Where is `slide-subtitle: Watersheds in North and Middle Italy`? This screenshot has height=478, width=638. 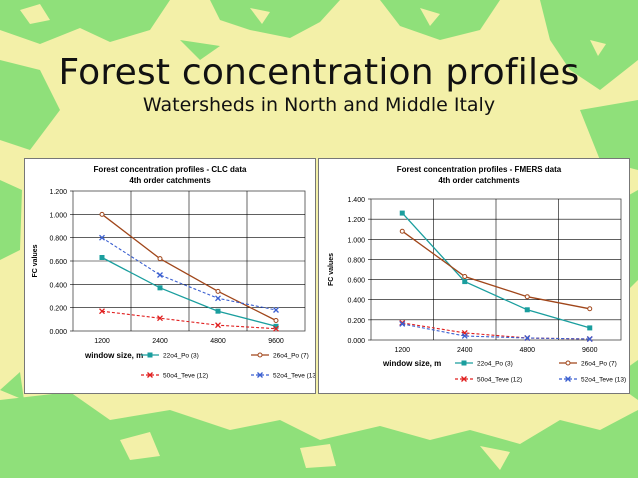 slide-subtitle: Watersheds in North and Middle Italy is located at coordinates (319, 105).